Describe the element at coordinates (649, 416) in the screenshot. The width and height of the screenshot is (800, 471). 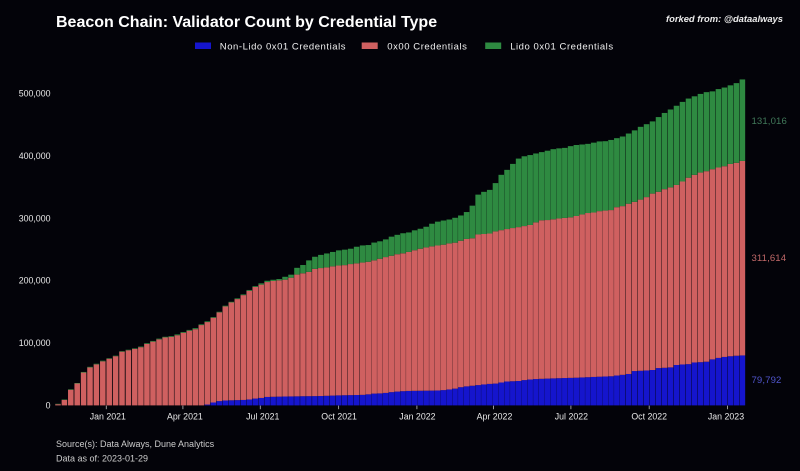
I see `svg-text: Oct 2022` at that location.